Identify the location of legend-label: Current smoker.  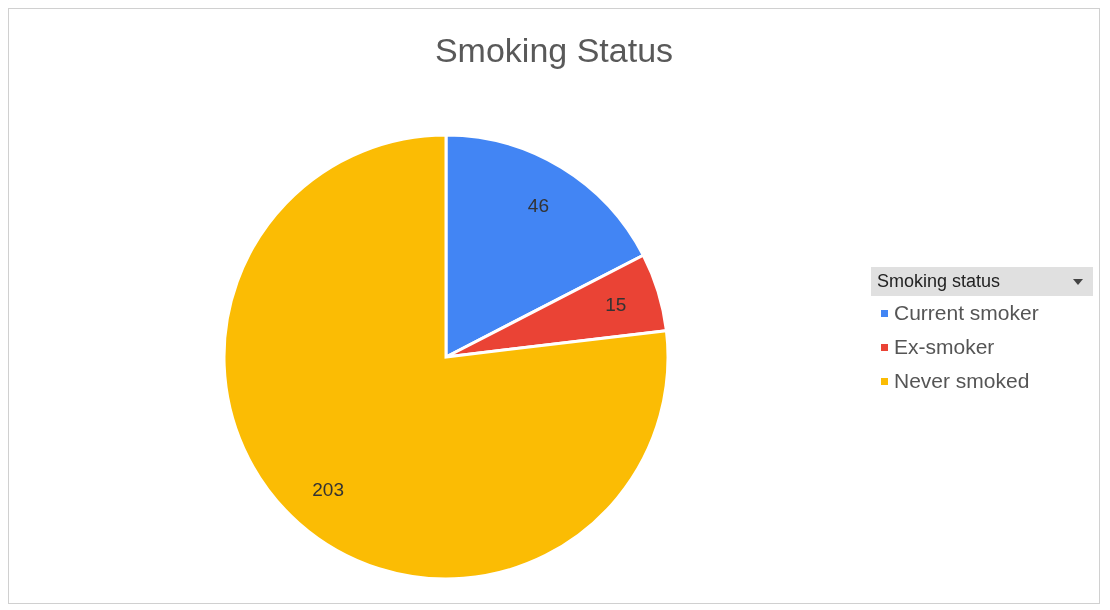
(966, 313).